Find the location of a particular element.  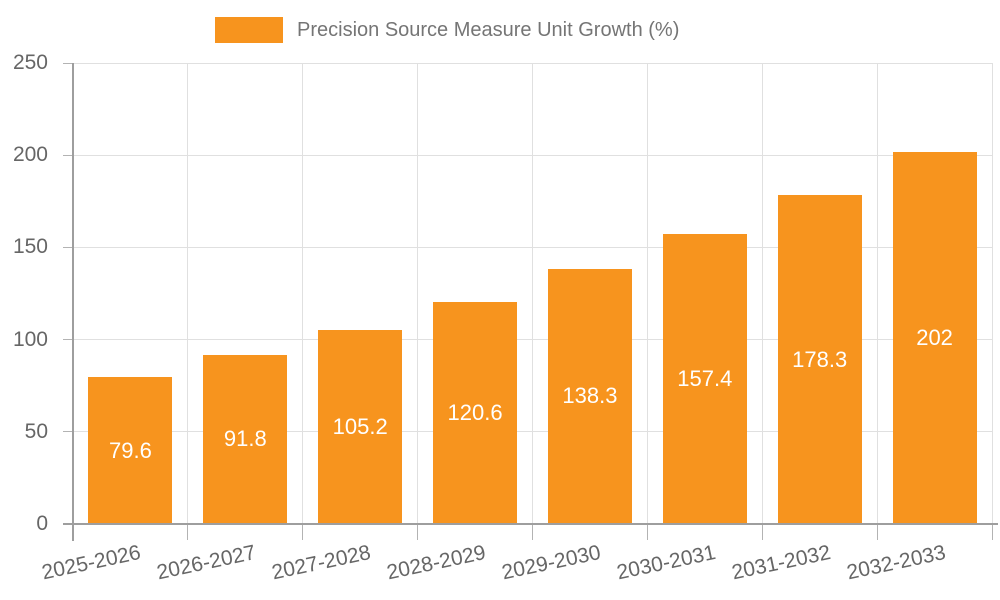

bar-value-label: 91.8 is located at coordinates (245, 439).